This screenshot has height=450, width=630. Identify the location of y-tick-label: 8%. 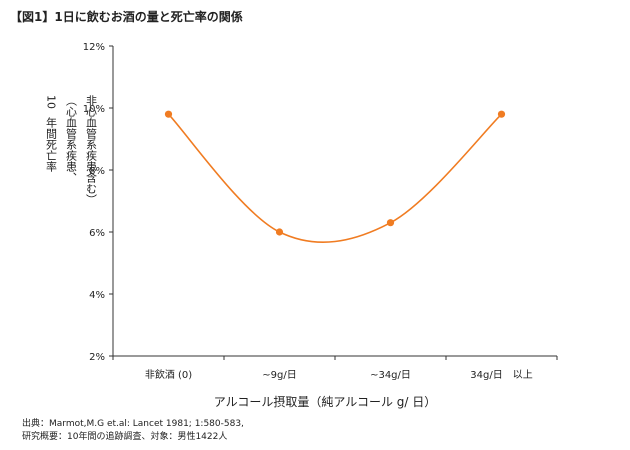
(97, 171).